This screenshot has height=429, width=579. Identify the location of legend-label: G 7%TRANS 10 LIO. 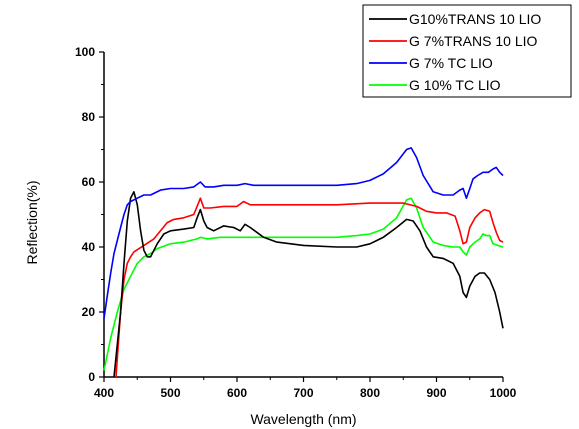
(473, 41).